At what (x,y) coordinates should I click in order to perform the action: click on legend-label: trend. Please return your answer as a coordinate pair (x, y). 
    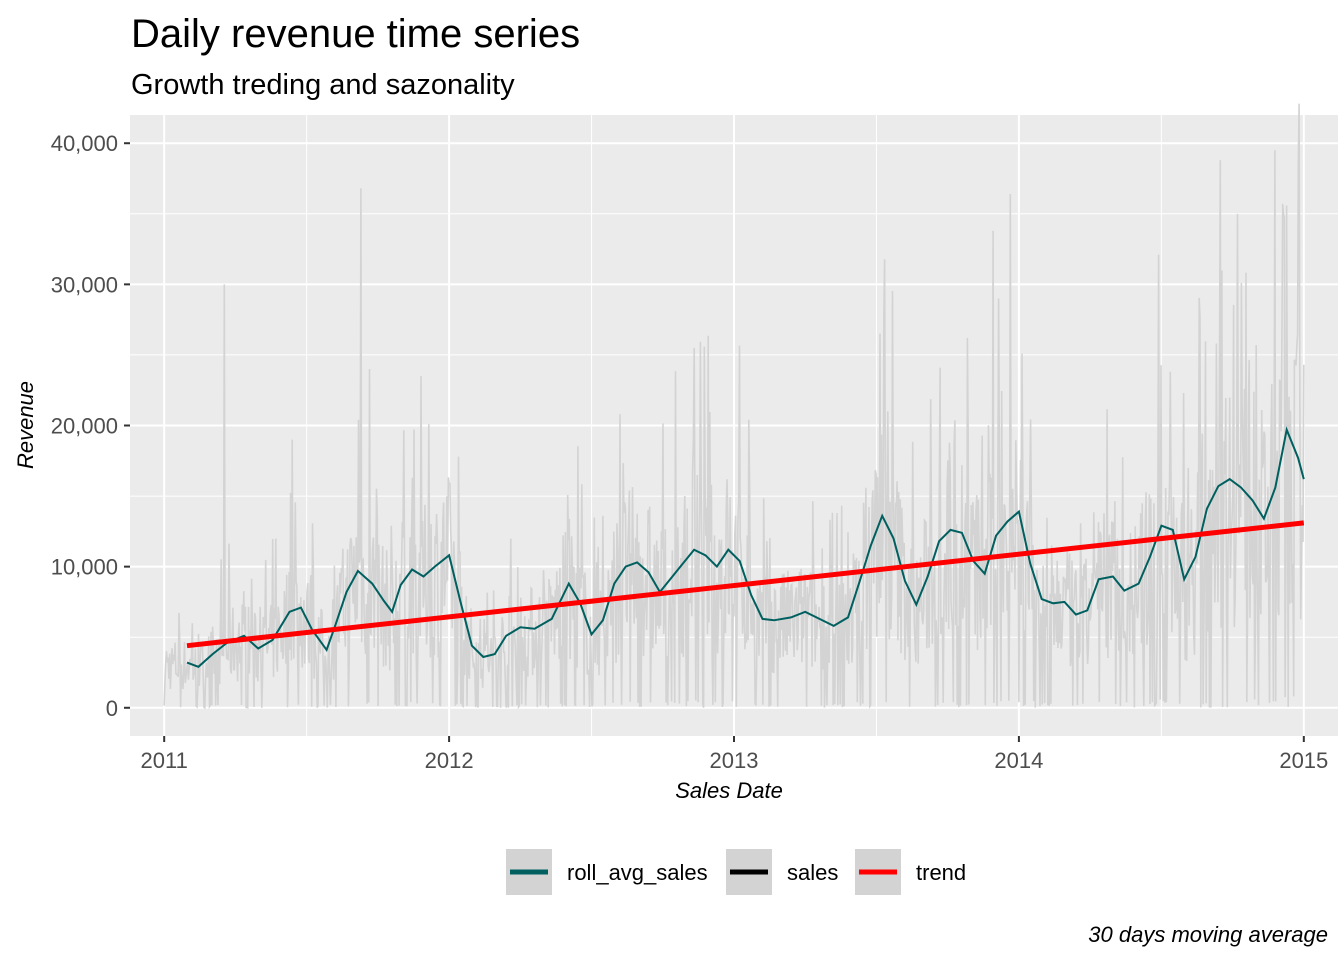
    Looking at the image, I should click on (941, 872).